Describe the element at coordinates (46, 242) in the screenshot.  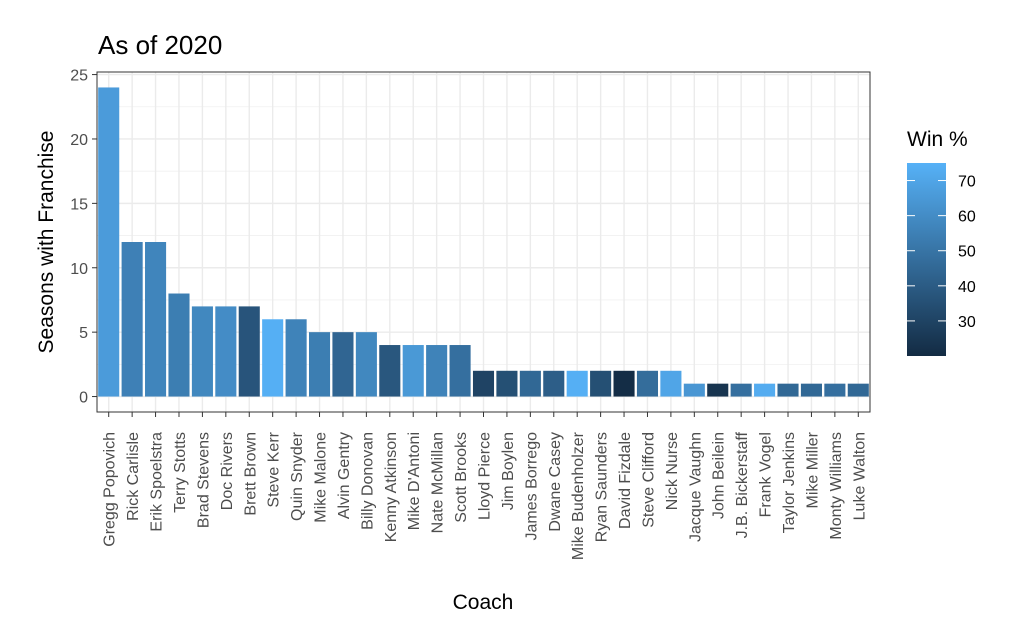
I see `y-axis-label: Seasons with Franchise` at that location.